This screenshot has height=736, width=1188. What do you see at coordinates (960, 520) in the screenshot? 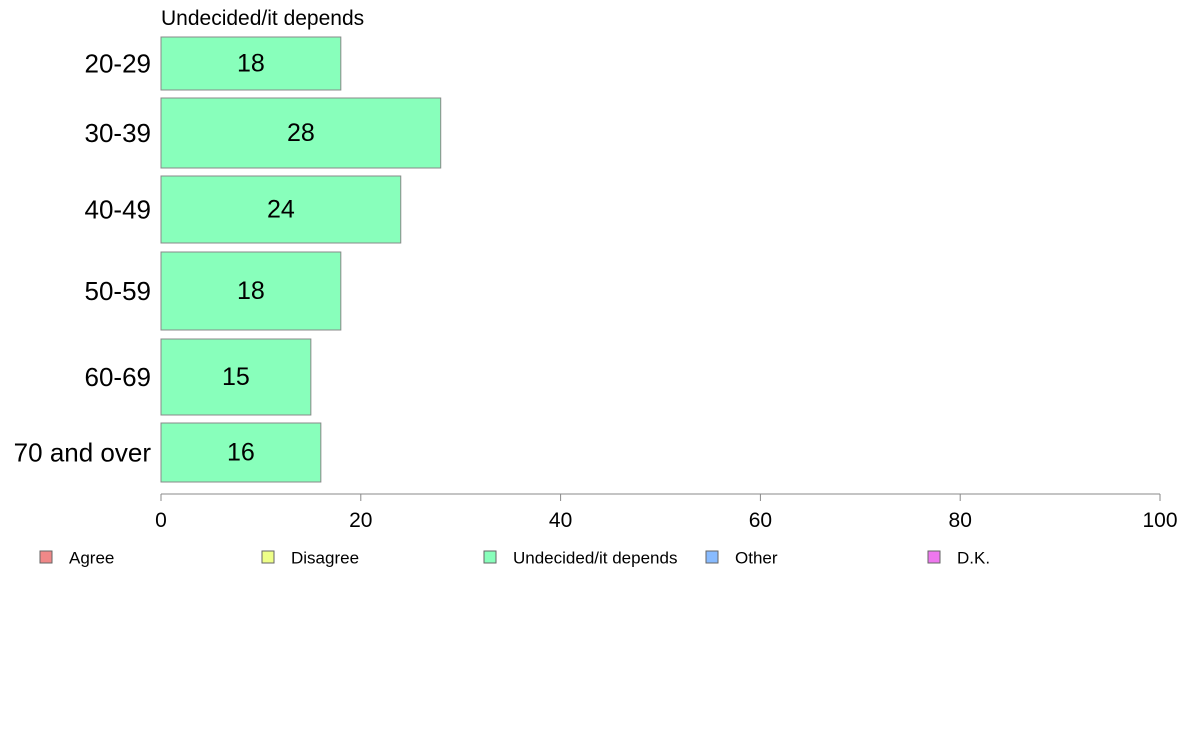
I see `x-tick-label: 80` at bounding box center [960, 520].